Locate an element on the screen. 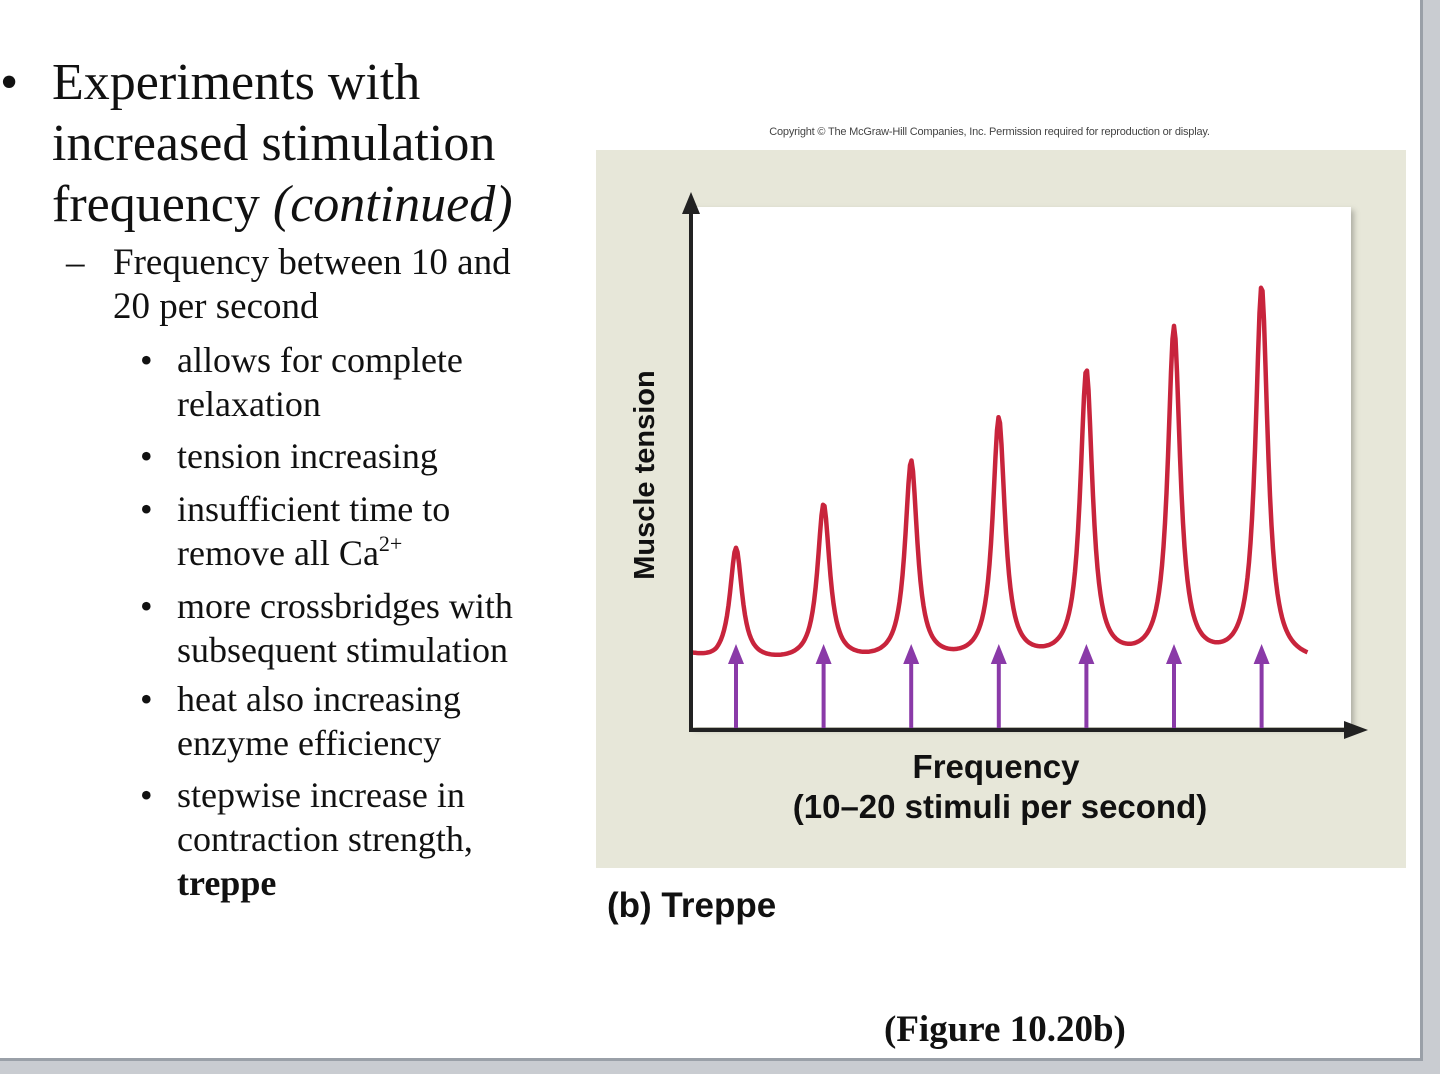 The height and width of the screenshot is (1074, 1440). list-item-text: insufficient time to remove all Ca is located at coordinates (314, 531).